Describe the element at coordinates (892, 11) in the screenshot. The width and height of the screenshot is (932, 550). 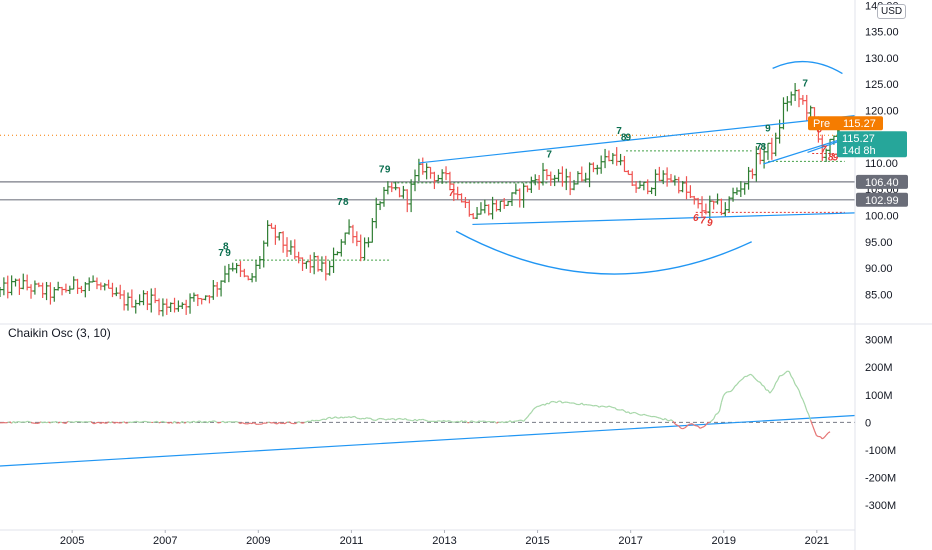
I see `currency-selector: USD` at that location.